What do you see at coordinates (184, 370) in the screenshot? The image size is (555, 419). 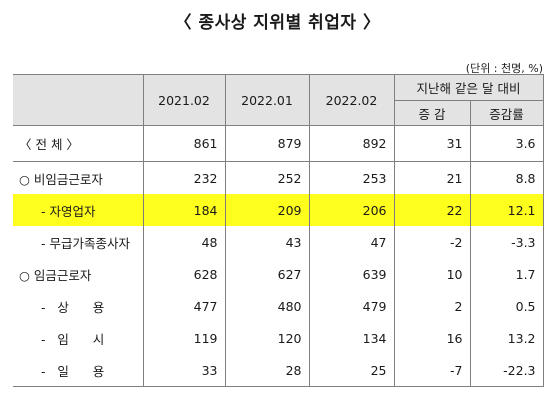 I see `cell: 33` at bounding box center [184, 370].